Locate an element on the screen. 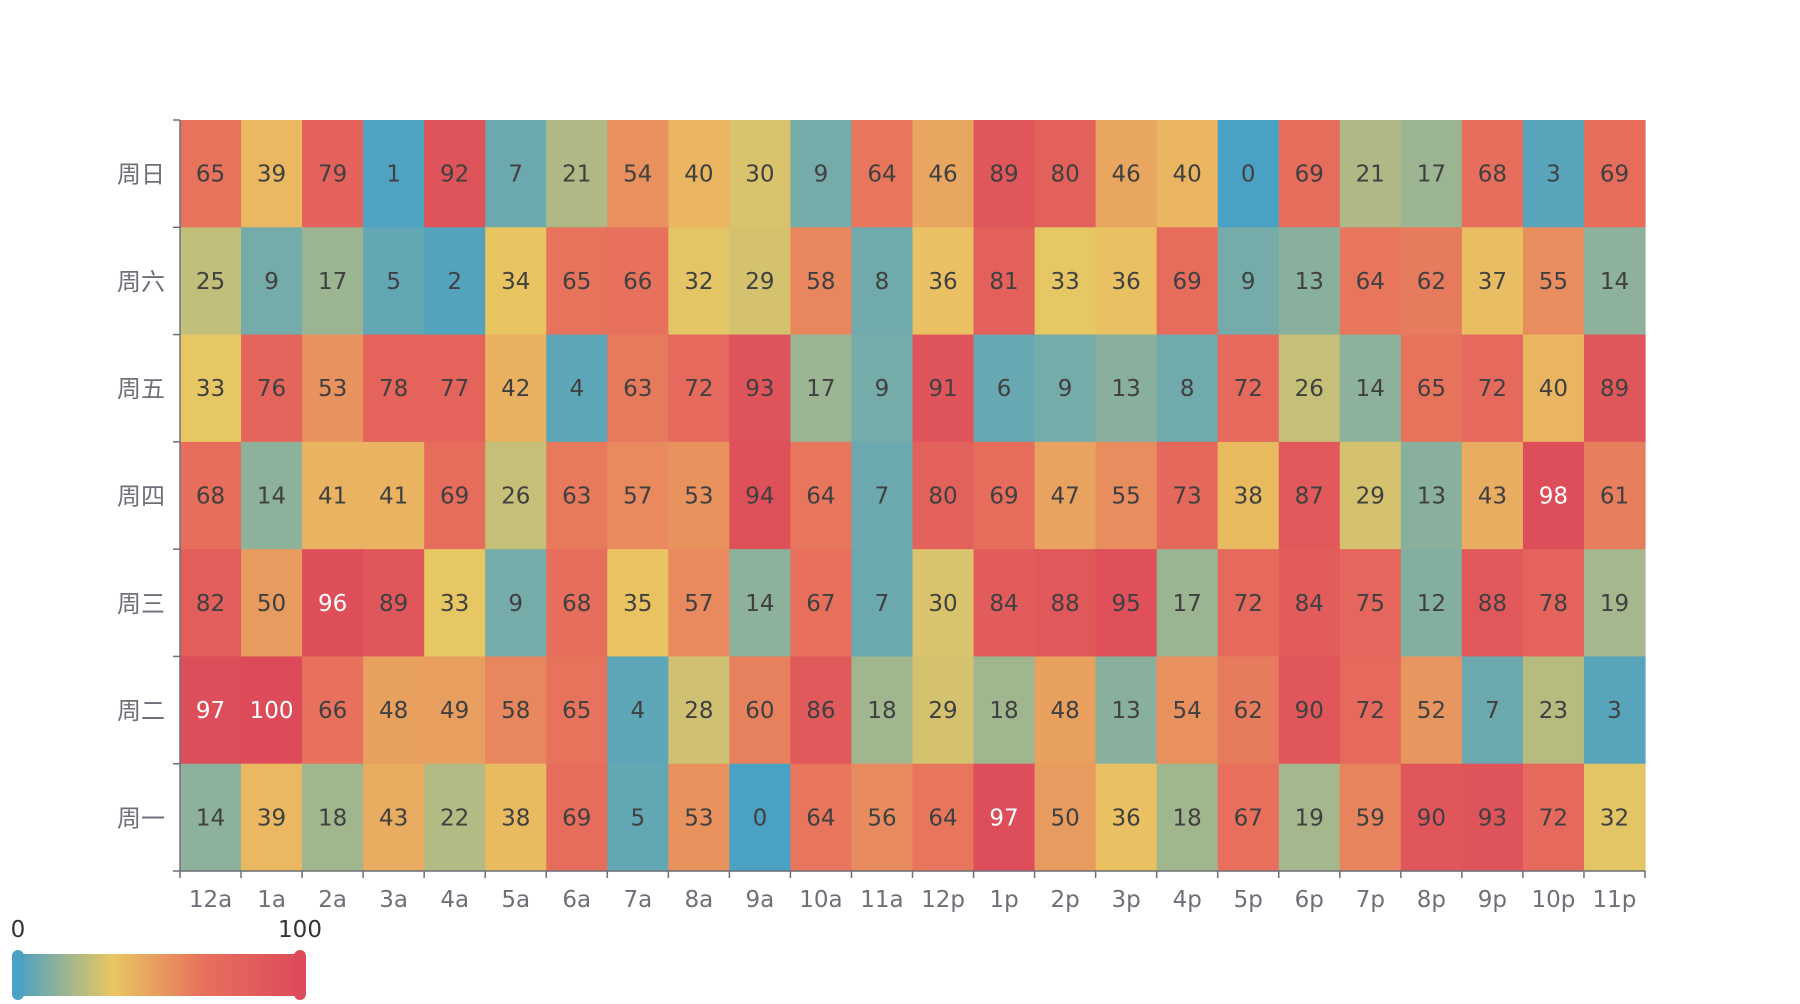 The width and height of the screenshot is (1800, 1004). visual-map-max-handle is located at coordinates (300, 975).